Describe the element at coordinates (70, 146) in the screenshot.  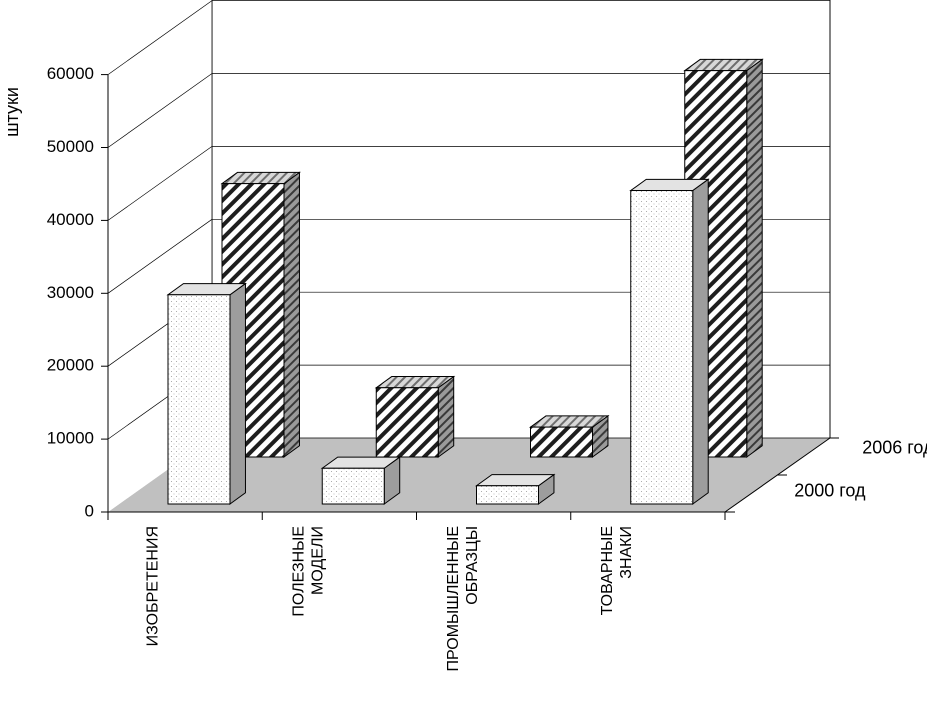
I see `y-tick-label: 50000` at that location.